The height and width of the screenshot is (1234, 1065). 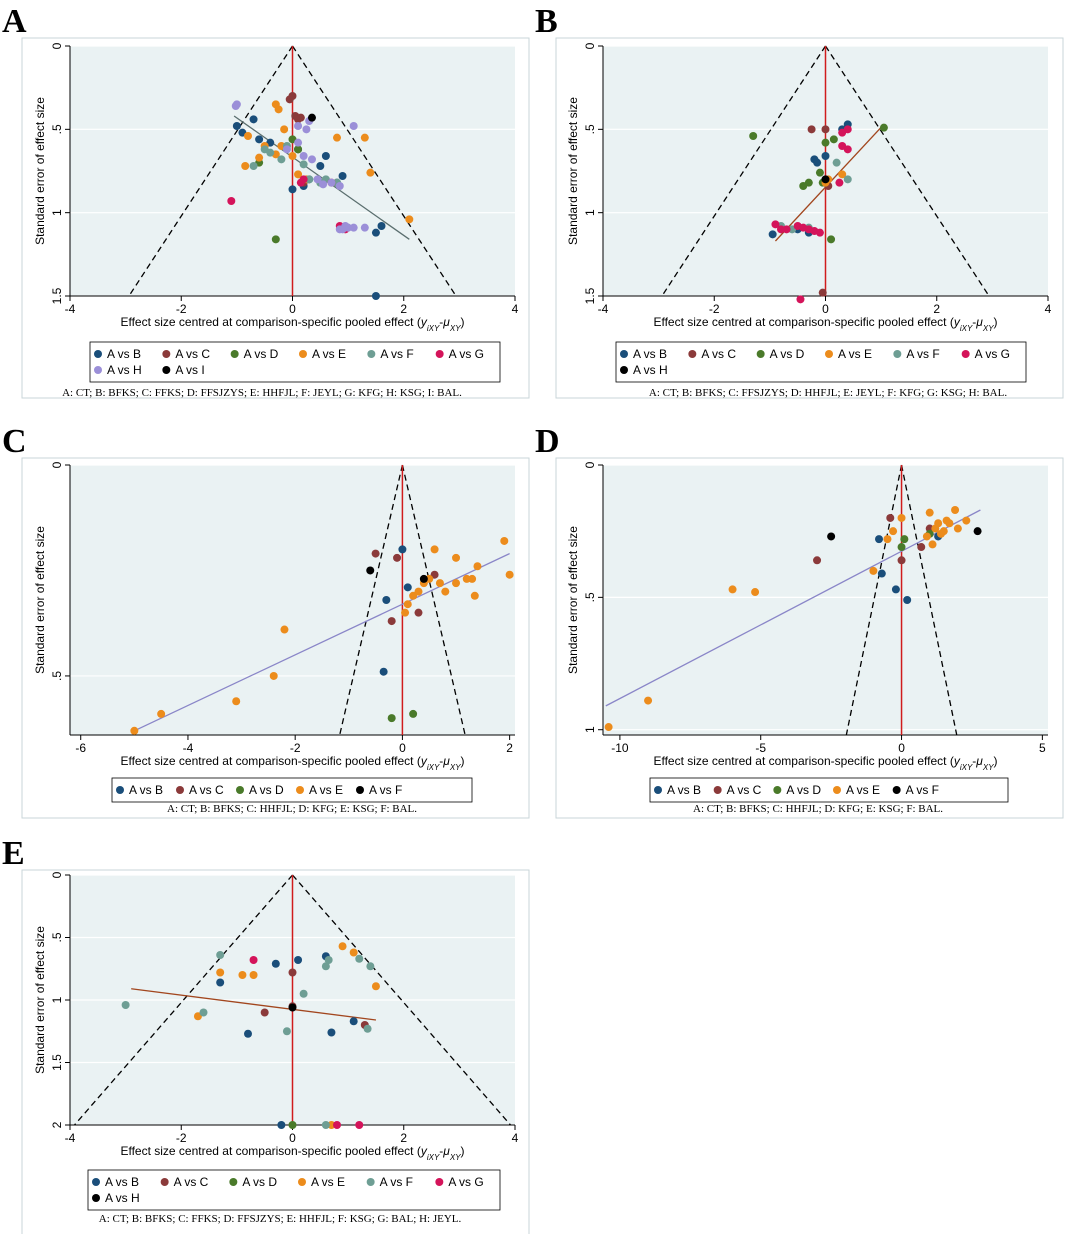 I want to click on x-axis-title-part-3: -, so click(x=441, y=761).